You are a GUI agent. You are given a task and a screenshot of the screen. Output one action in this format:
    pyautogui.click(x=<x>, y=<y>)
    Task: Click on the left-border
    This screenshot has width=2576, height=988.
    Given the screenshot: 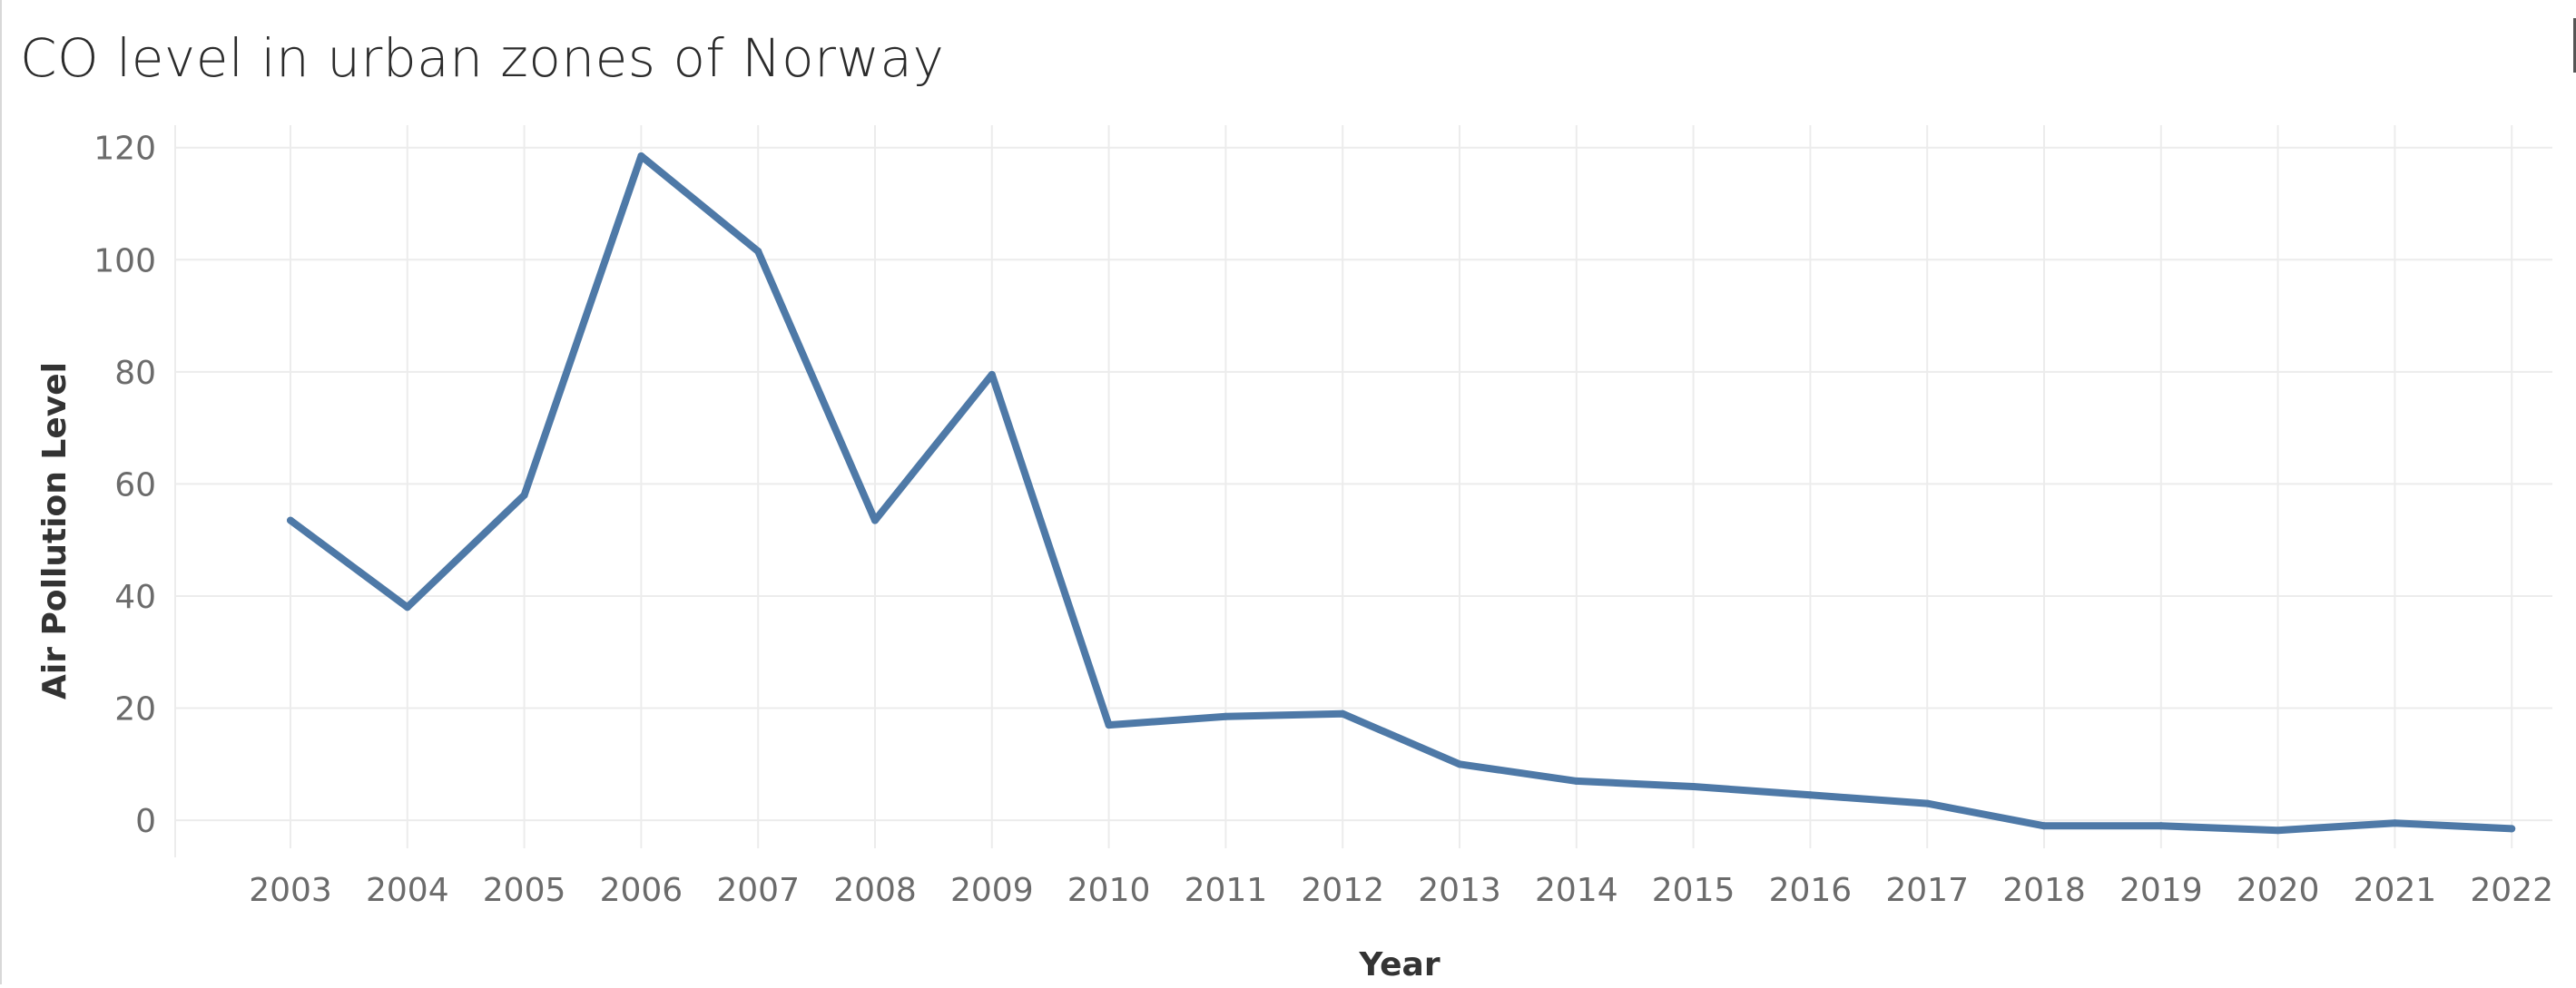 What is the action you would take?
    pyautogui.click(x=1, y=492)
    